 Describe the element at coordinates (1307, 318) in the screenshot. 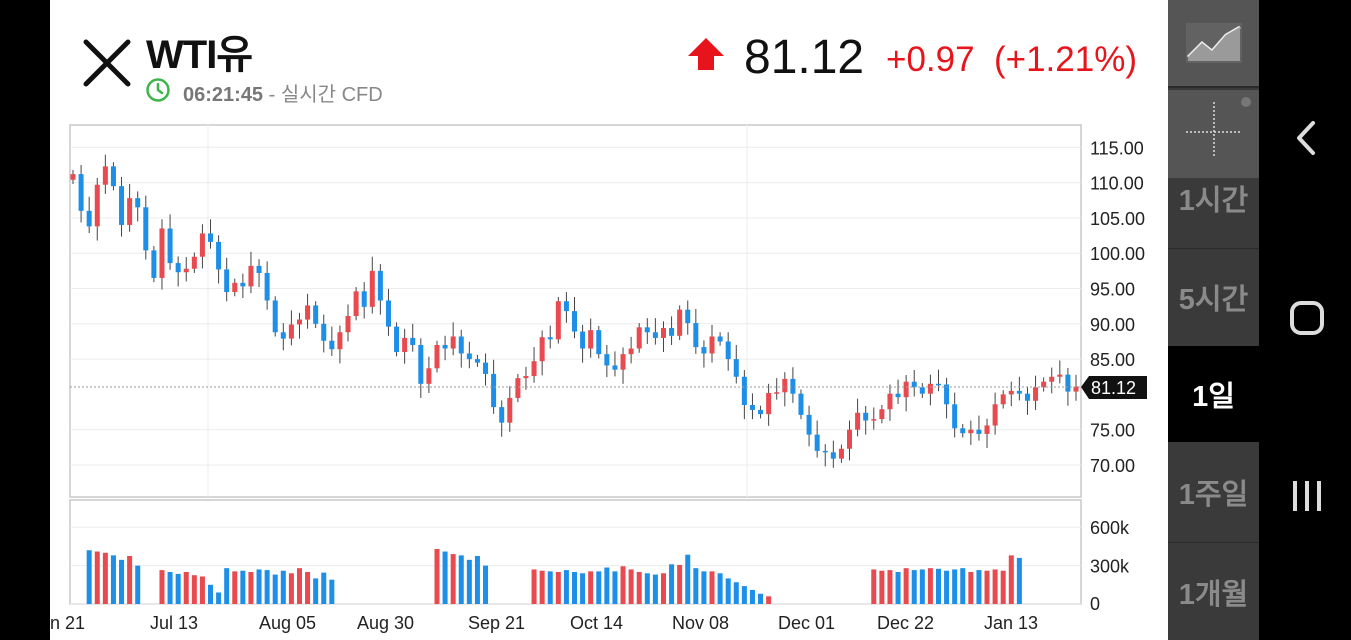

I see `home-icon` at that location.